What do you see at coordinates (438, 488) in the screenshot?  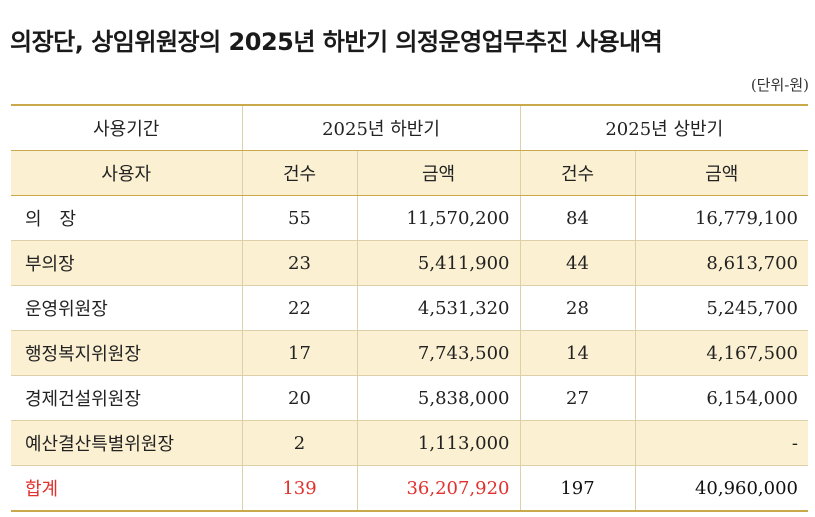 I see `total-h2-amount: 36,207,920` at bounding box center [438, 488].